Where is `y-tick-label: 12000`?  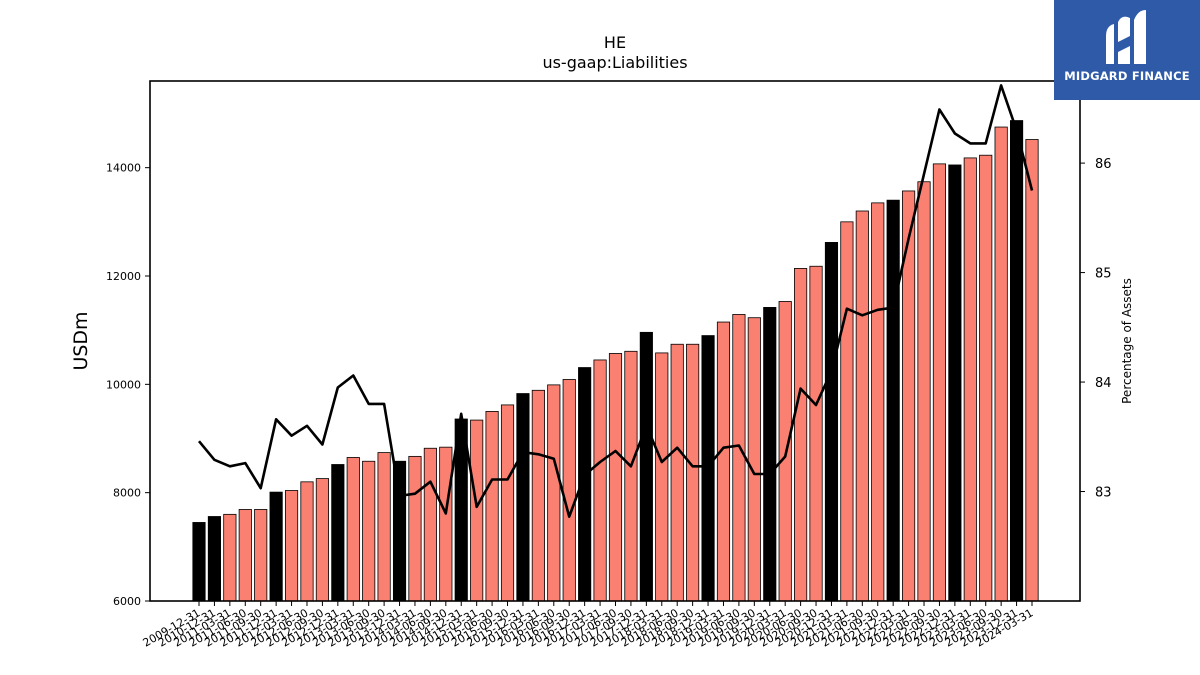
y-tick-label: 12000 is located at coordinates (123, 276).